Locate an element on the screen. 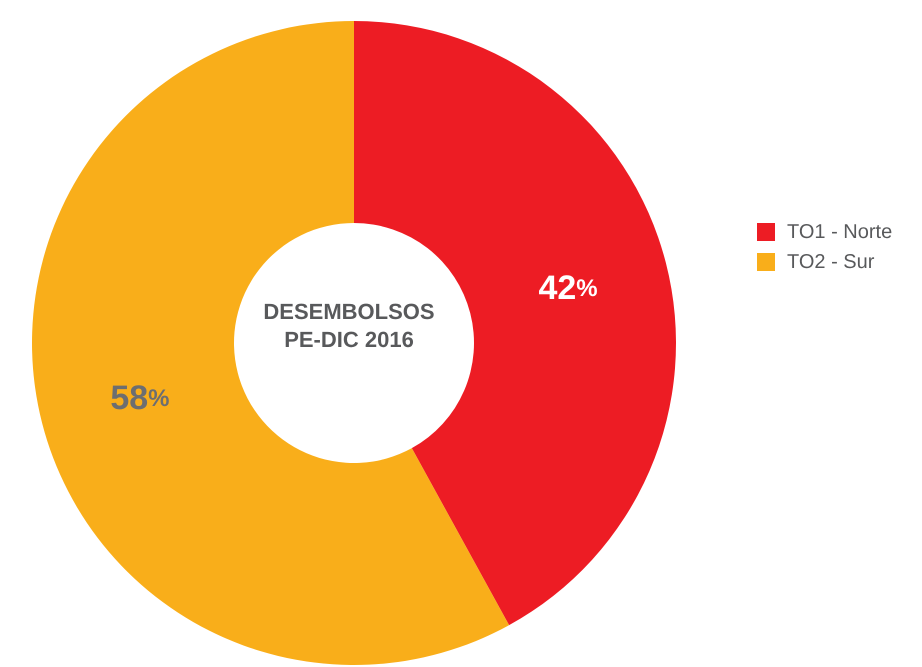 The width and height of the screenshot is (922, 667). text: DESEMBOLSOS PE-DIC 2016 is located at coordinates (349, 326).